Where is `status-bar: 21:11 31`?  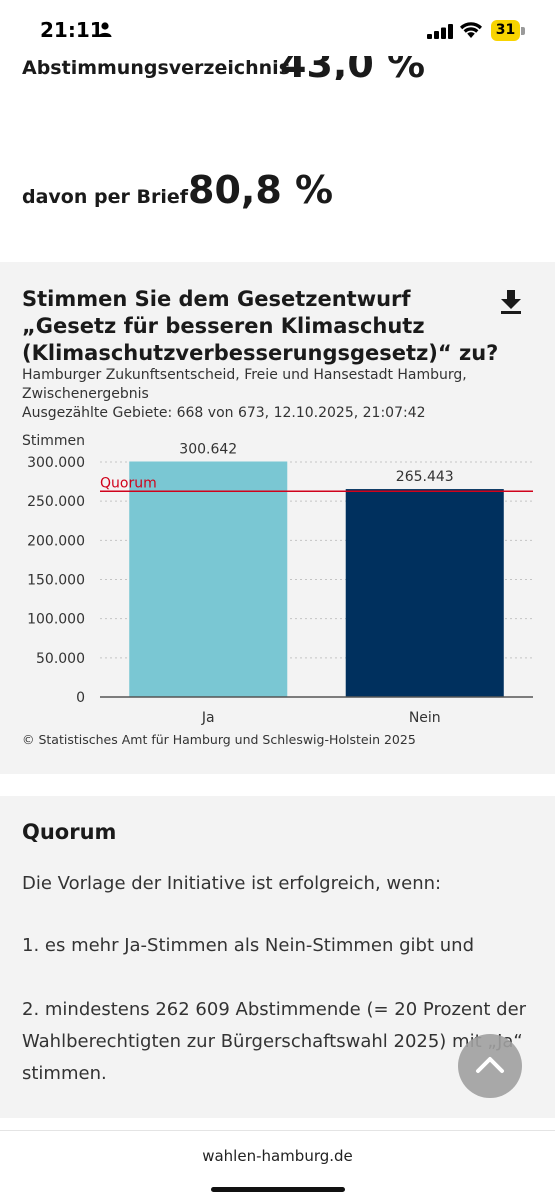
status-bar: 21:11 31 is located at coordinates (277, 28).